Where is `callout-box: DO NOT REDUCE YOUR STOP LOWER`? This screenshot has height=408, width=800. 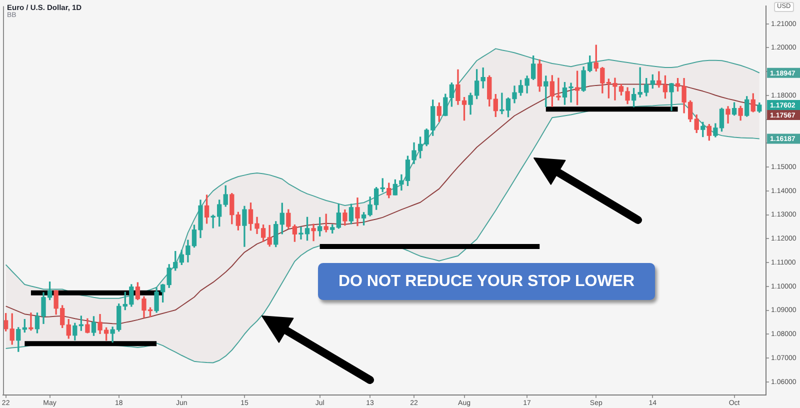 callout-box: DO NOT REDUCE YOUR STOP LOWER is located at coordinates (486, 281).